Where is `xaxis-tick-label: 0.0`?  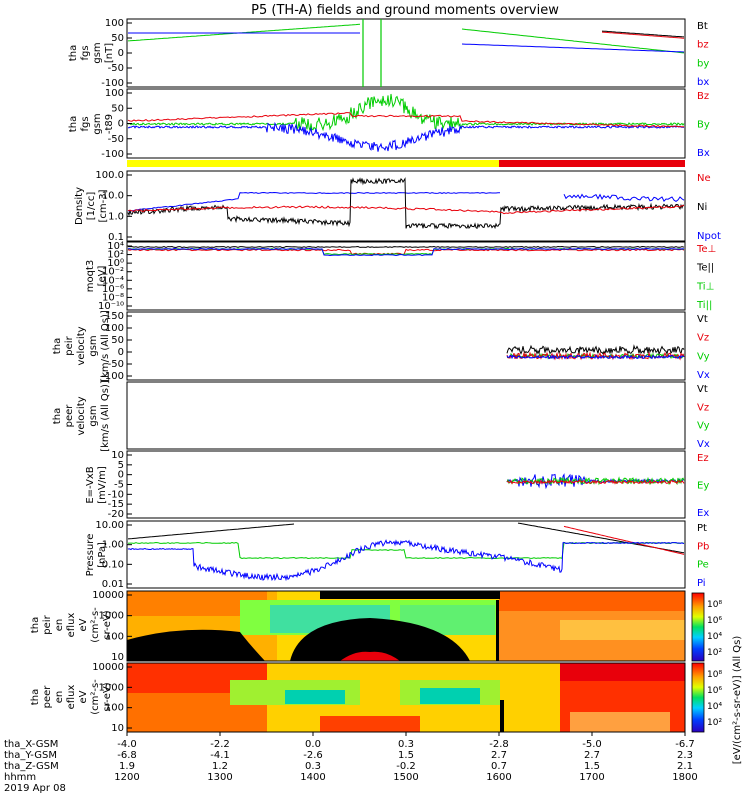 xaxis-tick-label: 0.0 is located at coordinates (313, 744).